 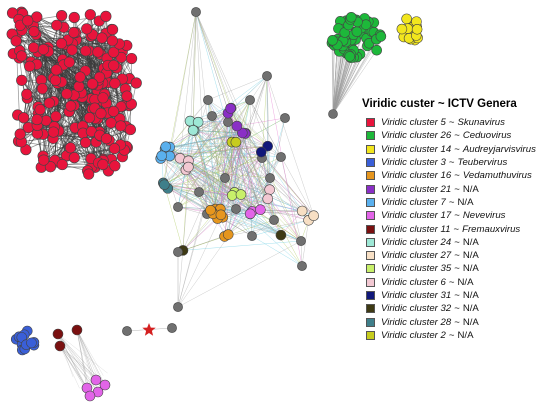 I want to click on legend-item: Viridic cluster 6 ~ N/A, so click(x=457, y=282).